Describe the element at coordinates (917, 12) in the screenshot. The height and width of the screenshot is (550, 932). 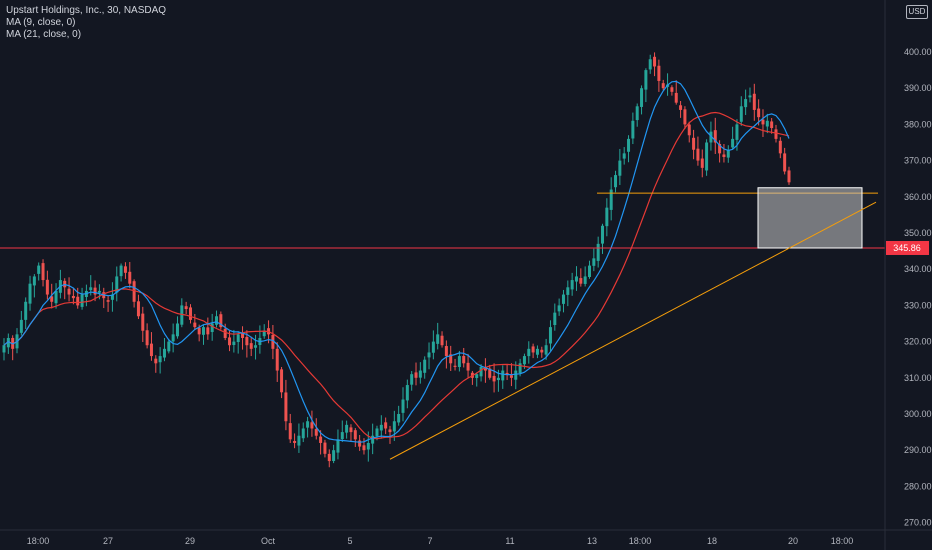
I see `currency-badge: USD` at that location.